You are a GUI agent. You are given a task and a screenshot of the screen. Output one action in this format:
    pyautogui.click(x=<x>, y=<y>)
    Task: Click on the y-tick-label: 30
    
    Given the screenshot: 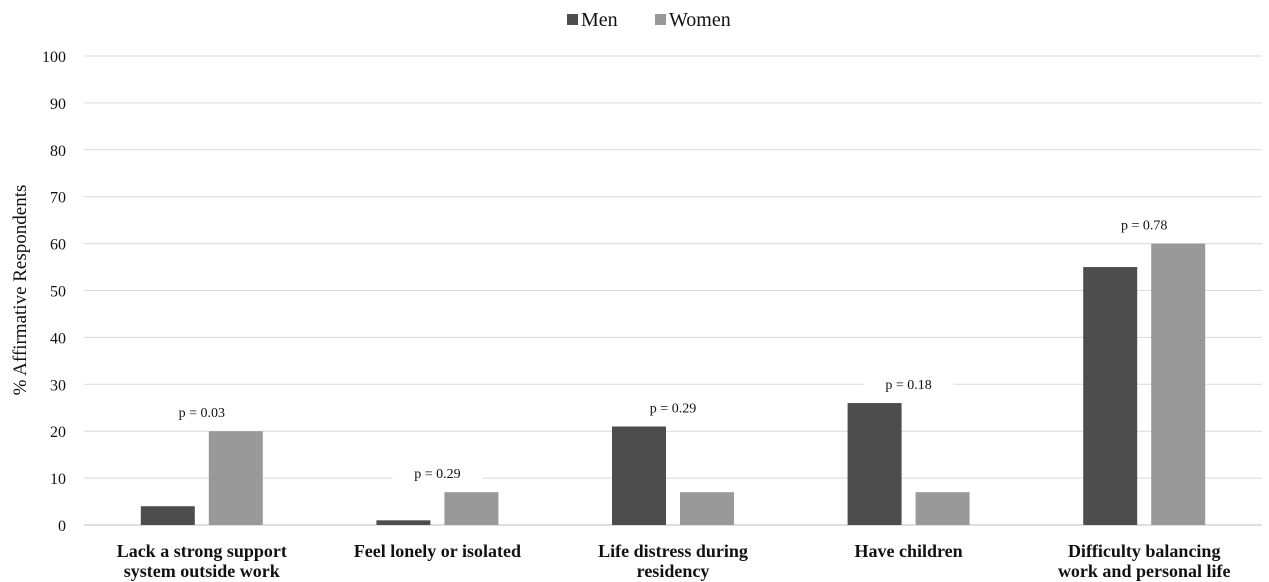 What is the action you would take?
    pyautogui.click(x=58, y=385)
    